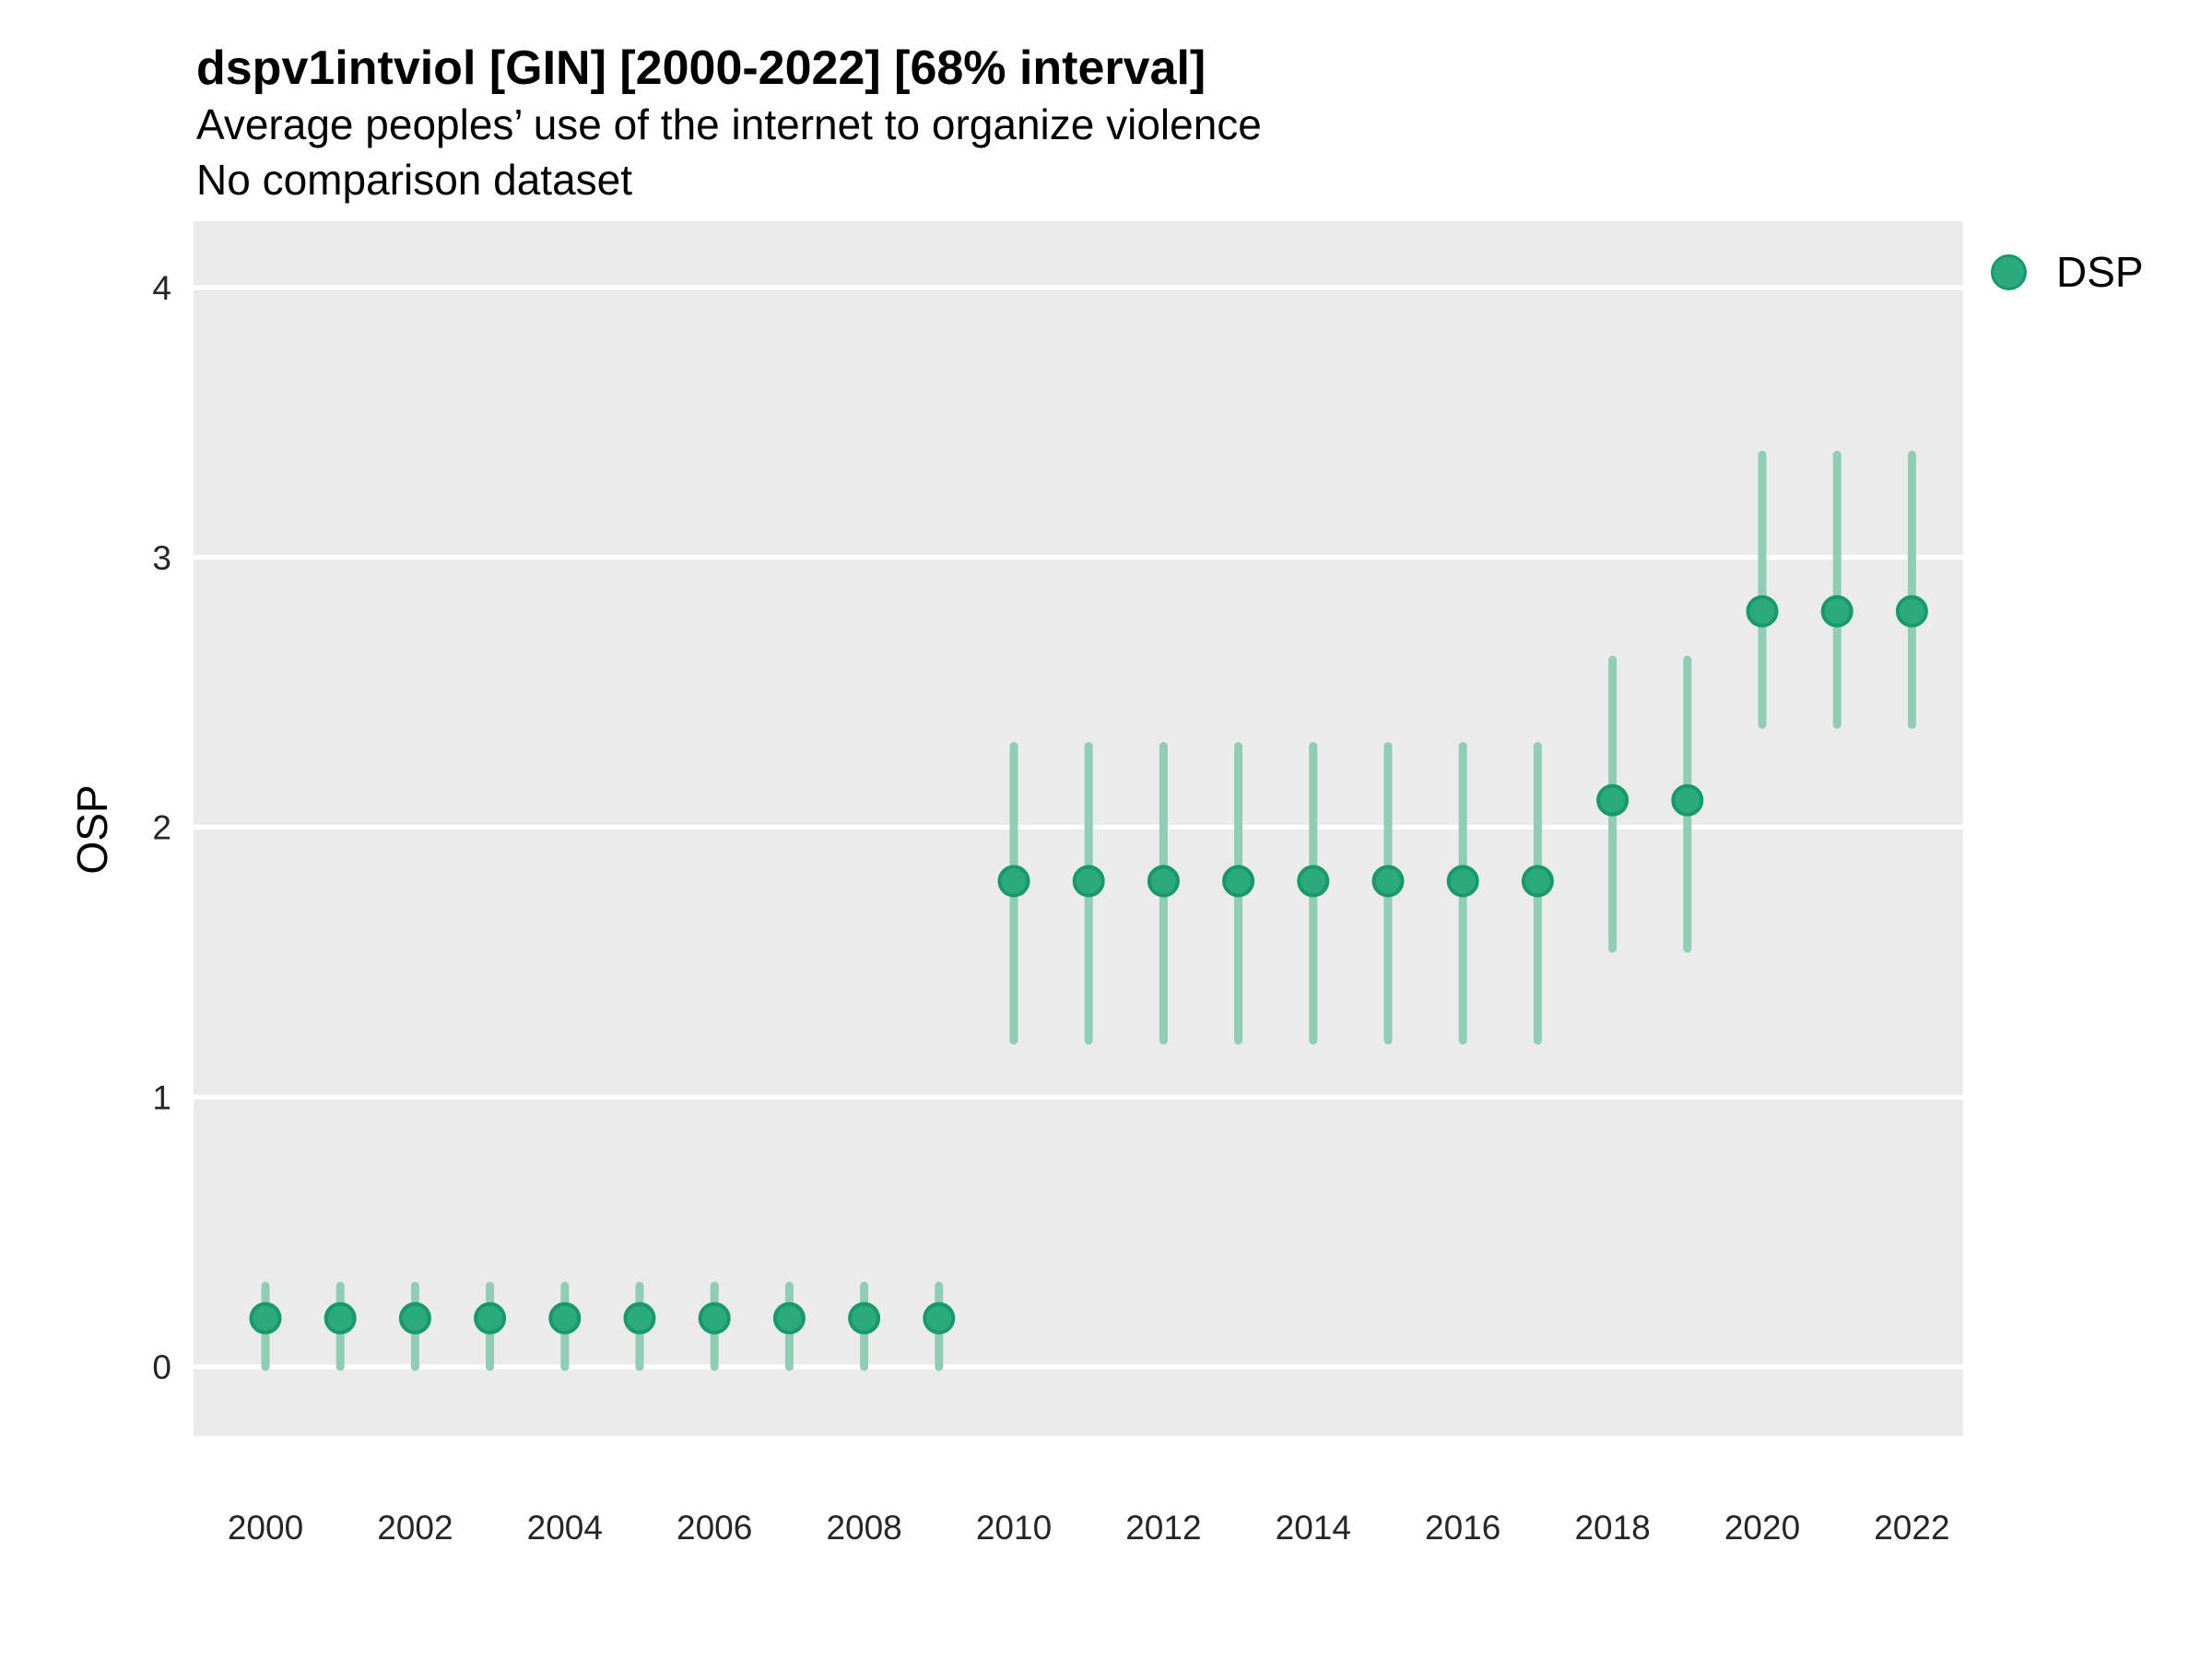  Describe the element at coordinates (1313, 1528) in the screenshot. I see `x-tick-label: 2014` at that location.